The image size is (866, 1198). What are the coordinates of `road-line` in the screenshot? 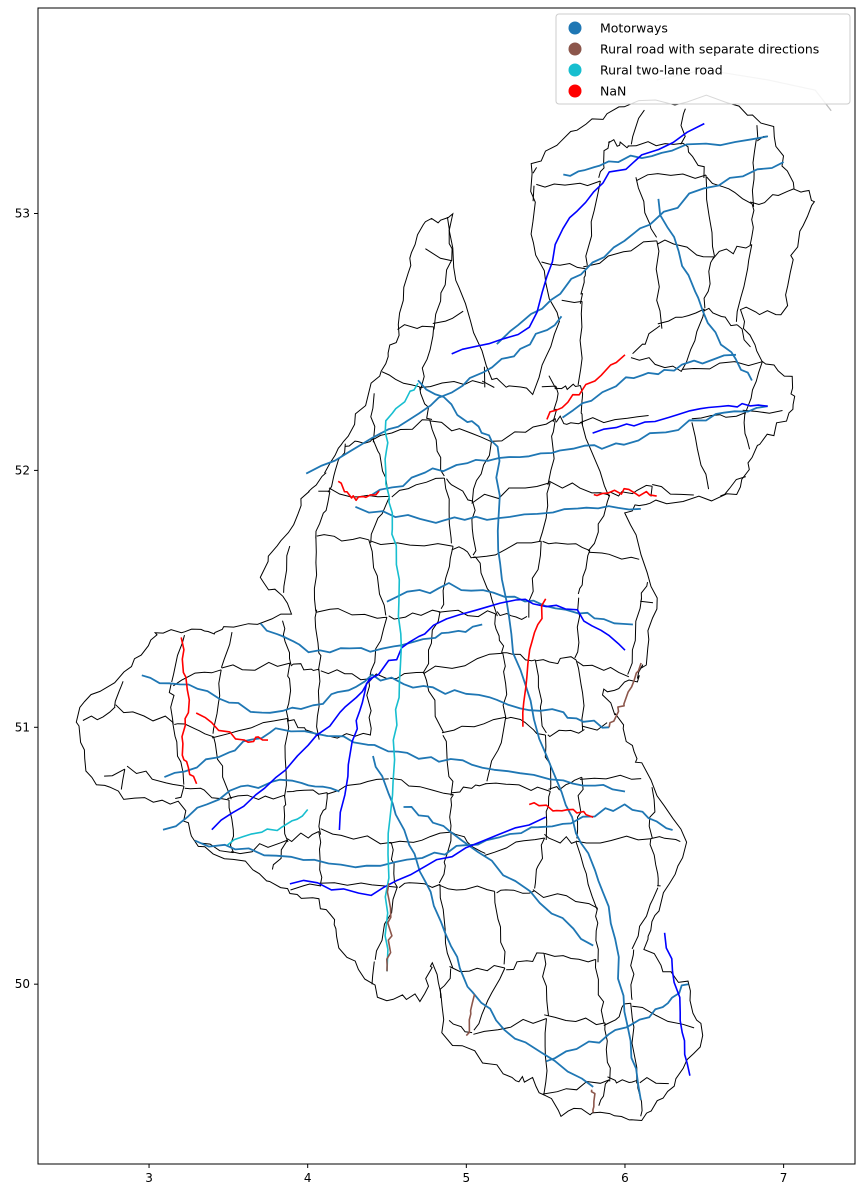 It's located at (356, 753).